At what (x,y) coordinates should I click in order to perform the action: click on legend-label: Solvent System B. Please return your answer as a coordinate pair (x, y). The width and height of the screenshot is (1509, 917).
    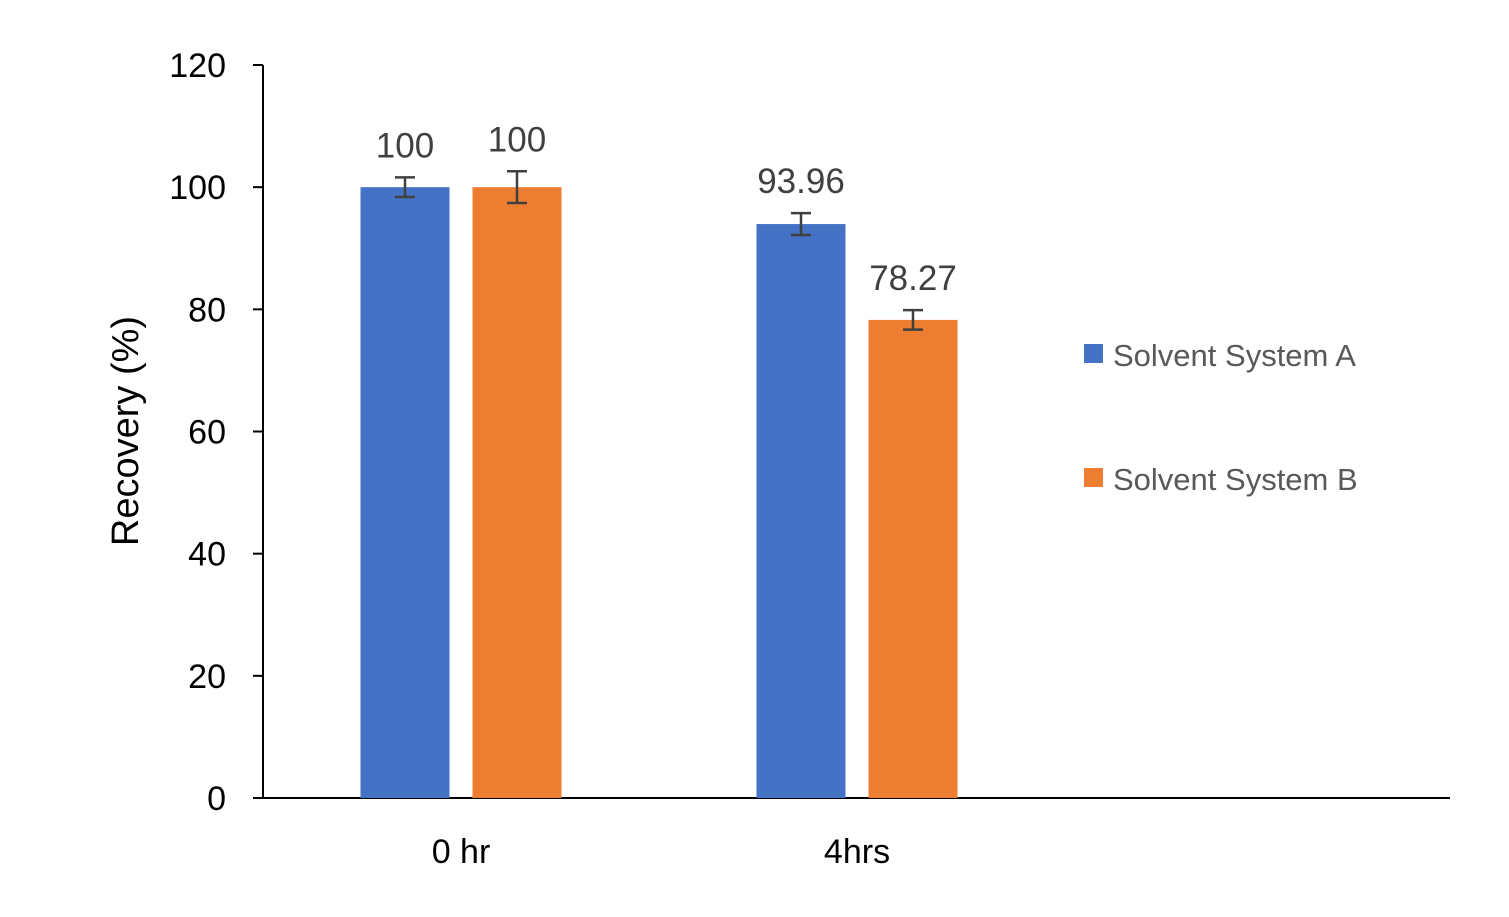
    Looking at the image, I should click on (1235, 479).